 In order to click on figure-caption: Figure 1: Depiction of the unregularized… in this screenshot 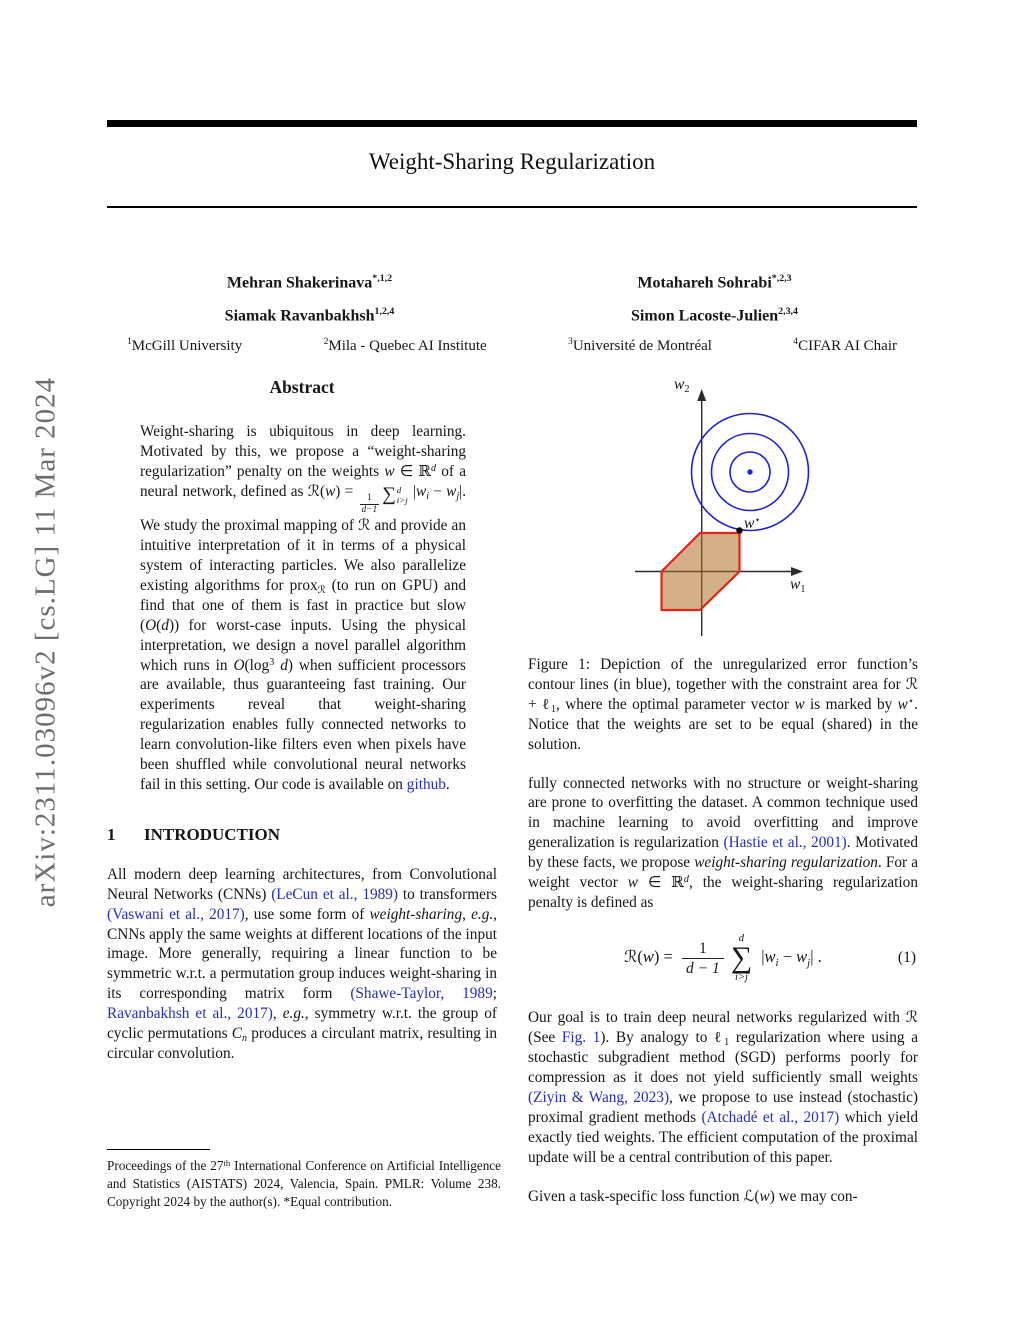, I will do `click(723, 704)`.